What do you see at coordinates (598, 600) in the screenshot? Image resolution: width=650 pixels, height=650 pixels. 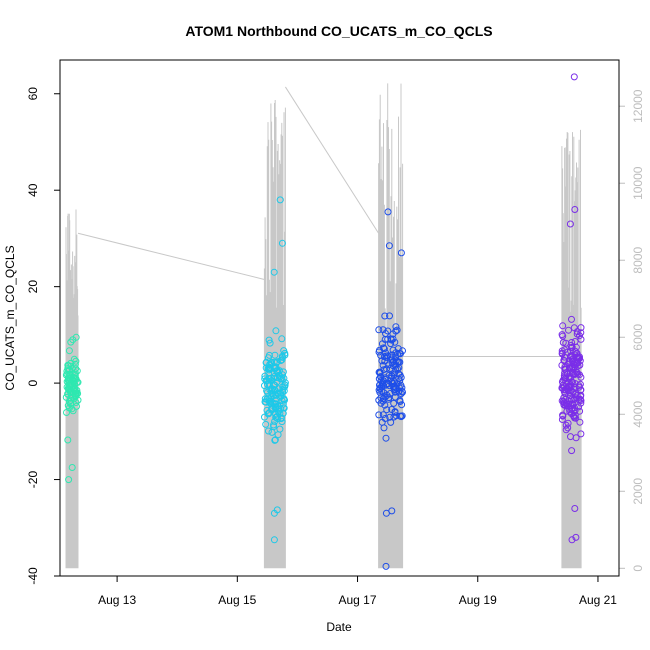 I see `x-tick-label: Aug 21` at bounding box center [598, 600].